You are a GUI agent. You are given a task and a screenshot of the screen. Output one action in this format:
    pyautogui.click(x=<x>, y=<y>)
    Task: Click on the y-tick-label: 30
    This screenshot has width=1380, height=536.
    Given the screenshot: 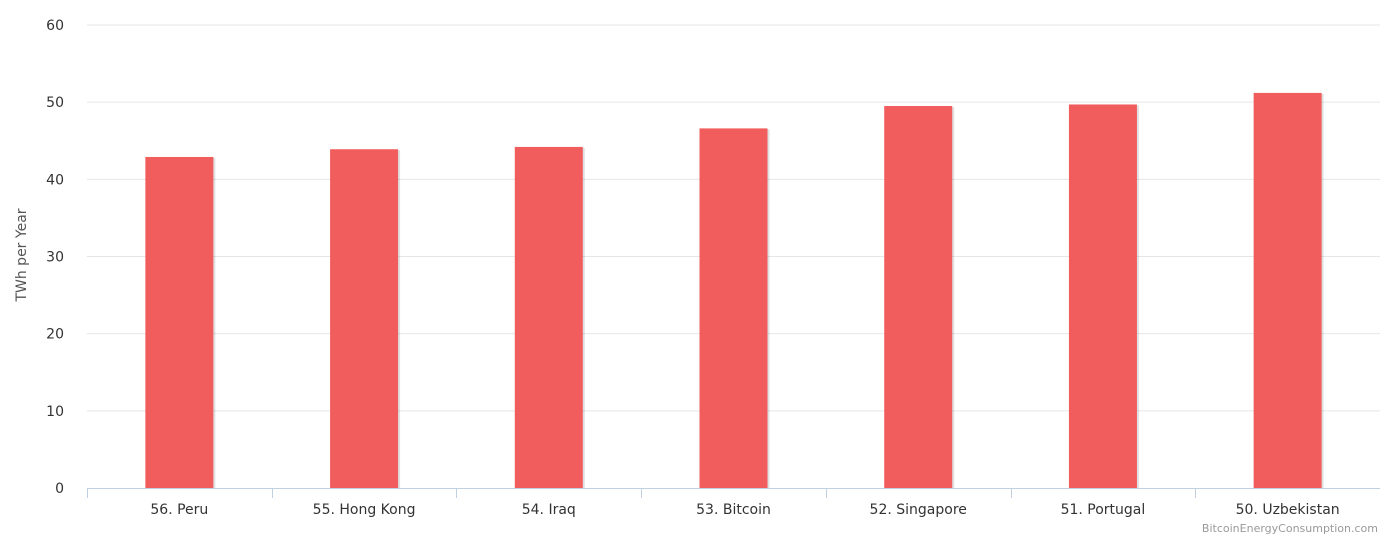 What is the action you would take?
    pyautogui.click(x=55, y=258)
    